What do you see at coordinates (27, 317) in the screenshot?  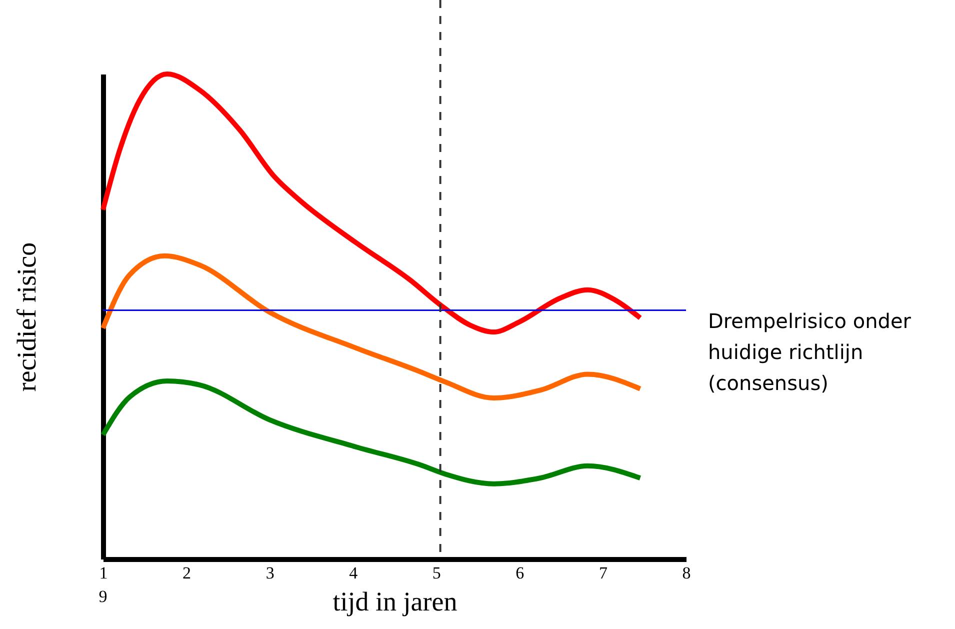 I see `y-axis-title: recidief risico` at bounding box center [27, 317].